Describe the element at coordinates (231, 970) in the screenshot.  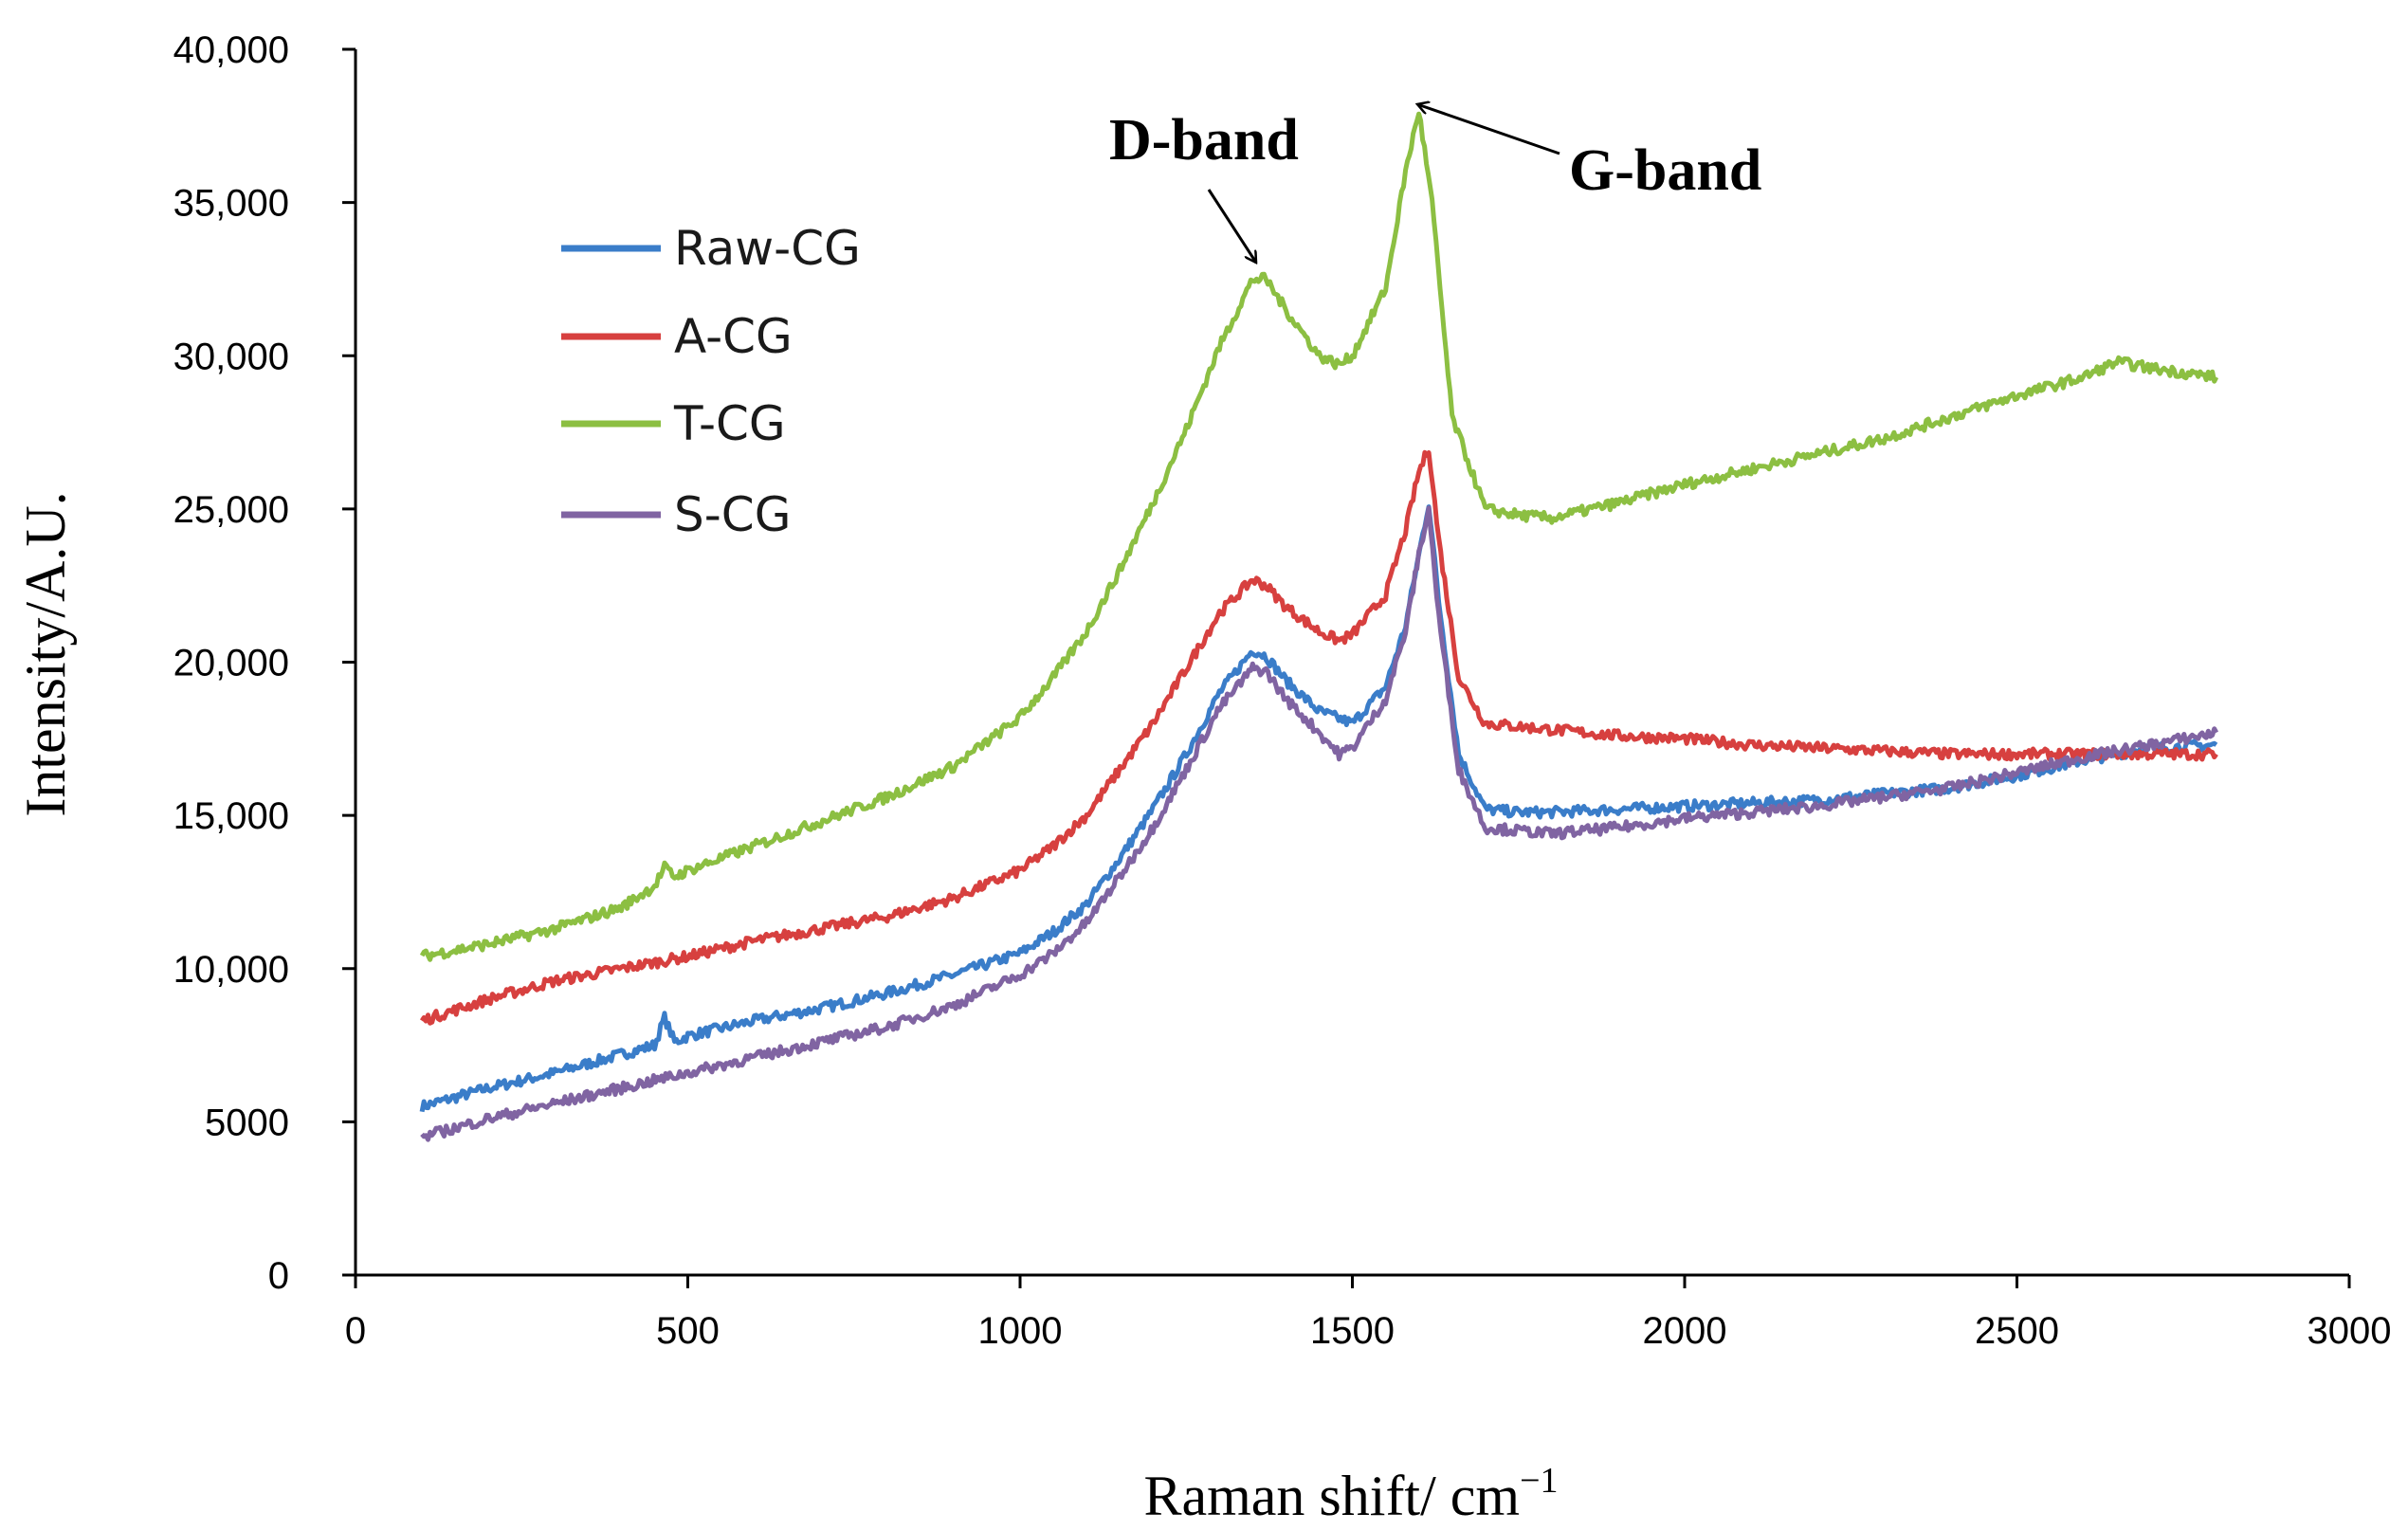
I see `y-tick-label: 10,000` at that location.